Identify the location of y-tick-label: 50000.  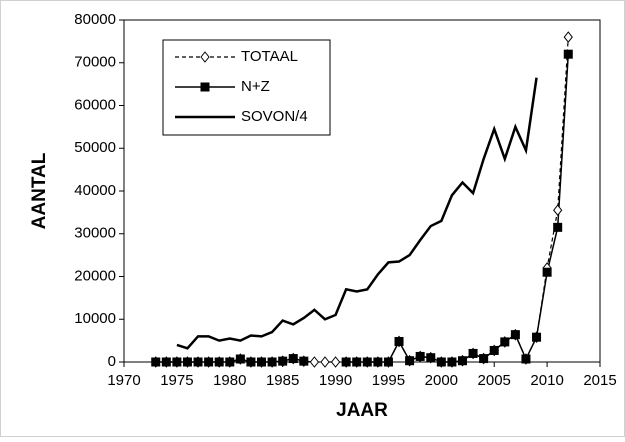
(95, 147).